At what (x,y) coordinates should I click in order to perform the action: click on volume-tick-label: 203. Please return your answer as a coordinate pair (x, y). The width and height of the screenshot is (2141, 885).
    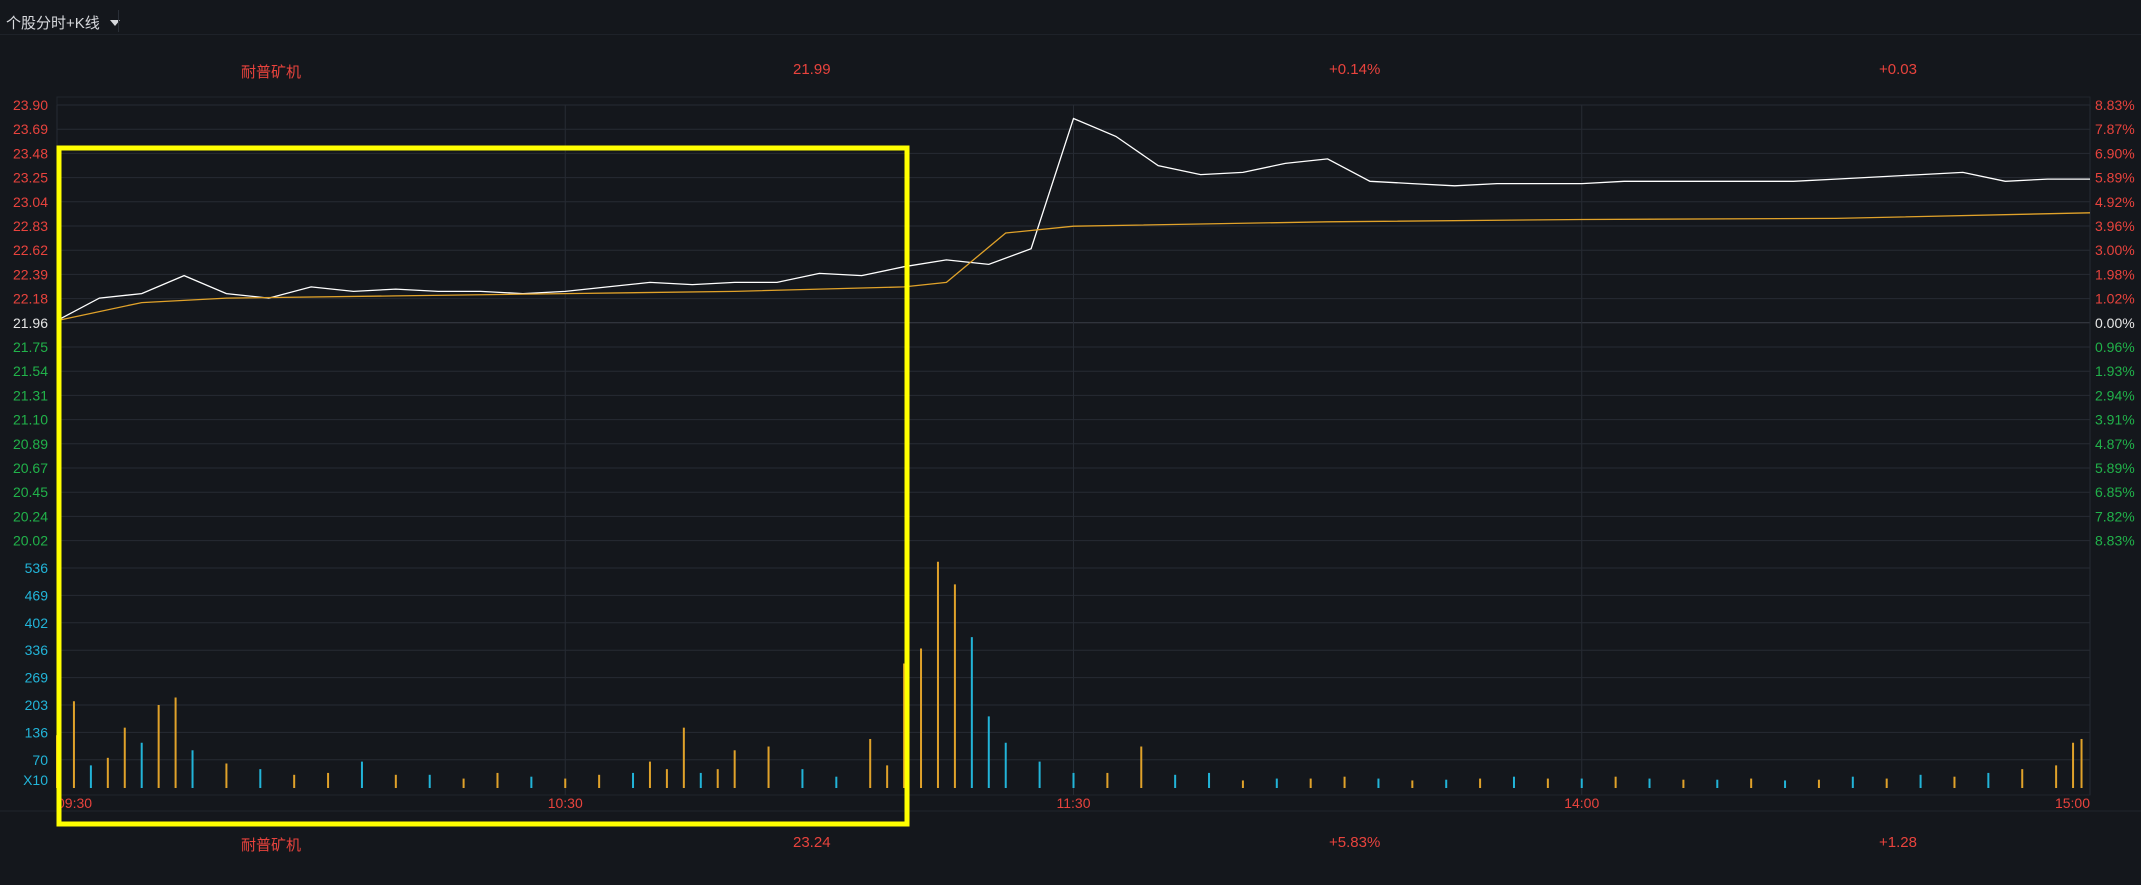
    Looking at the image, I should click on (37, 705).